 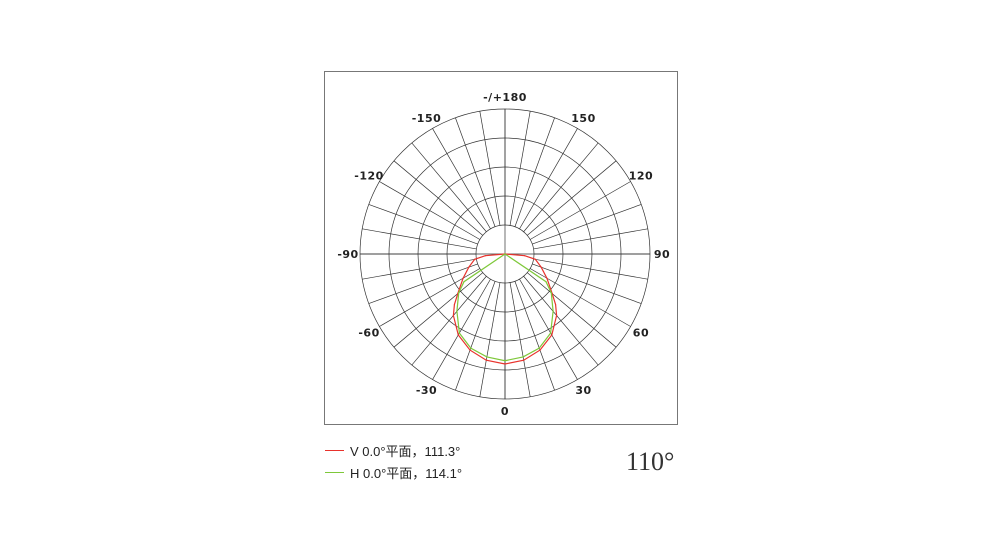 I want to click on legend-label-h: H 0.0°平面，114.1°, so click(x=406, y=473).